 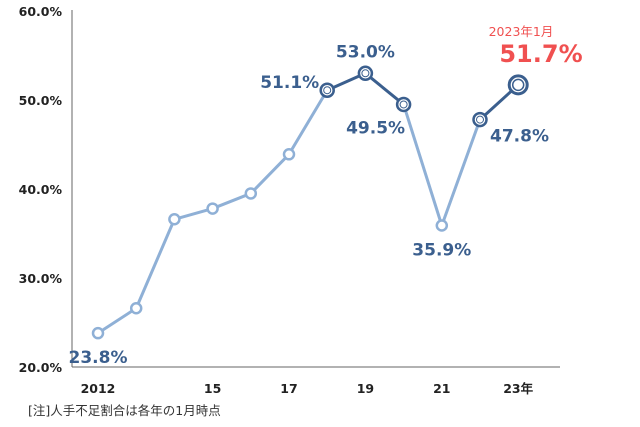 I want to click on x-tick-label: 23年, so click(x=518, y=388).